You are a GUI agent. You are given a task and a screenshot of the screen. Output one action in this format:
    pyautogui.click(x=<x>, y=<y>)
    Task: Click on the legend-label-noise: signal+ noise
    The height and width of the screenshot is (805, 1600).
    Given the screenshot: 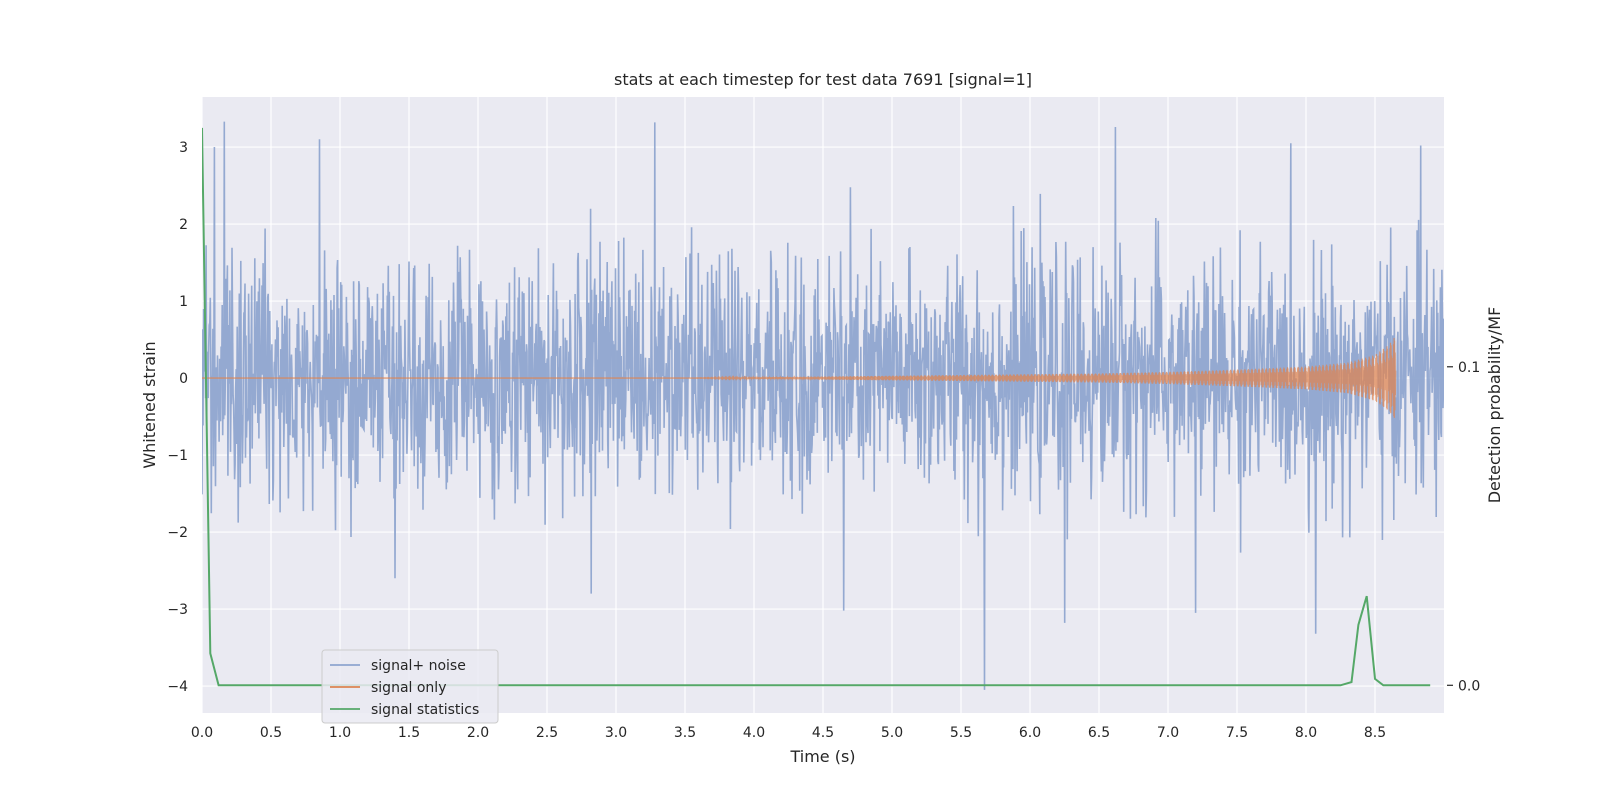 What is the action you would take?
    pyautogui.click(x=418, y=666)
    